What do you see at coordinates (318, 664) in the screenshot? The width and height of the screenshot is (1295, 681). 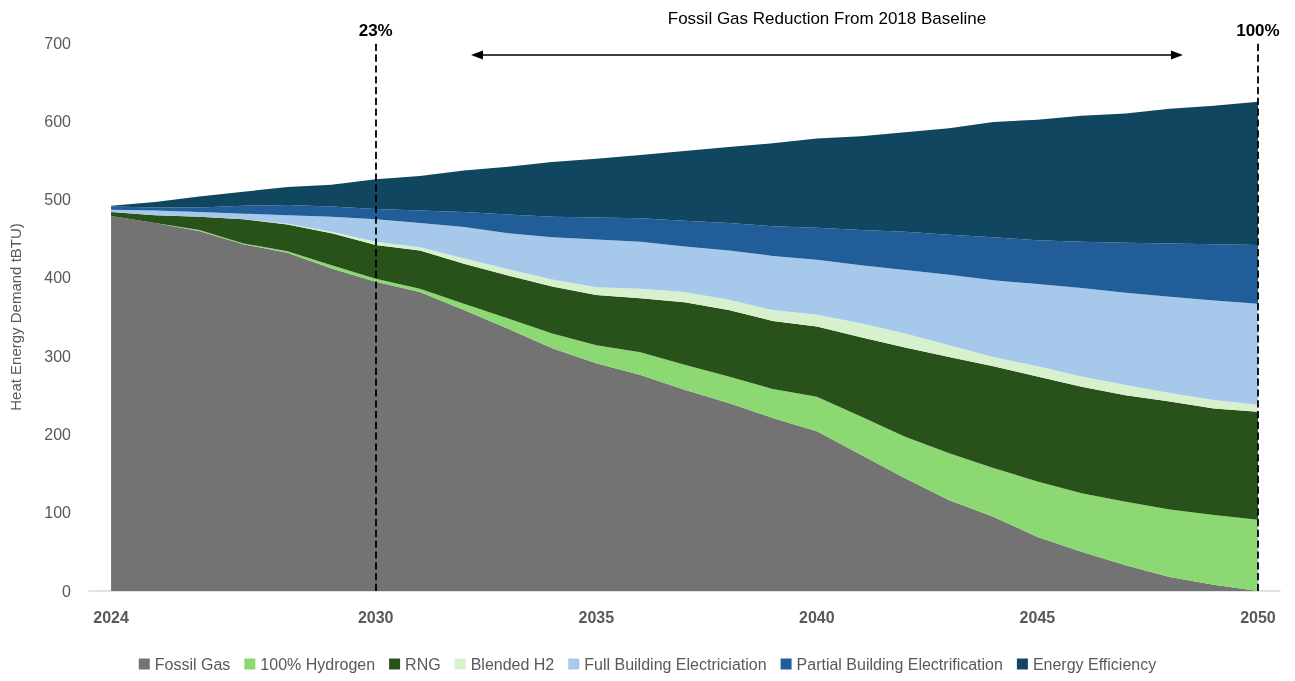 I see `legend-label: 100% Hydrogen` at bounding box center [318, 664].